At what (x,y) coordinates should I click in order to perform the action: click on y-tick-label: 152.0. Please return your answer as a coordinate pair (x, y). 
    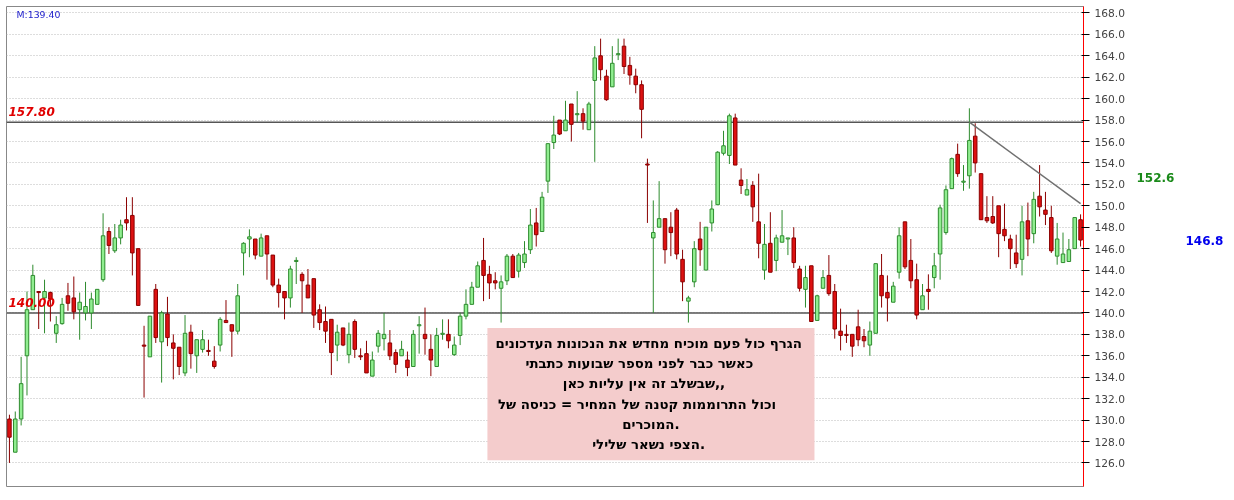
    Looking at the image, I should click on (1110, 185).